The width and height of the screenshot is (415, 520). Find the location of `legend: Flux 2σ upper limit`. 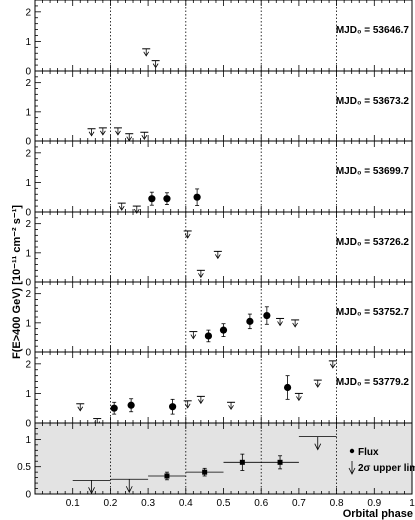

legend: Flux 2σ upper limit is located at coordinates (381, 461).